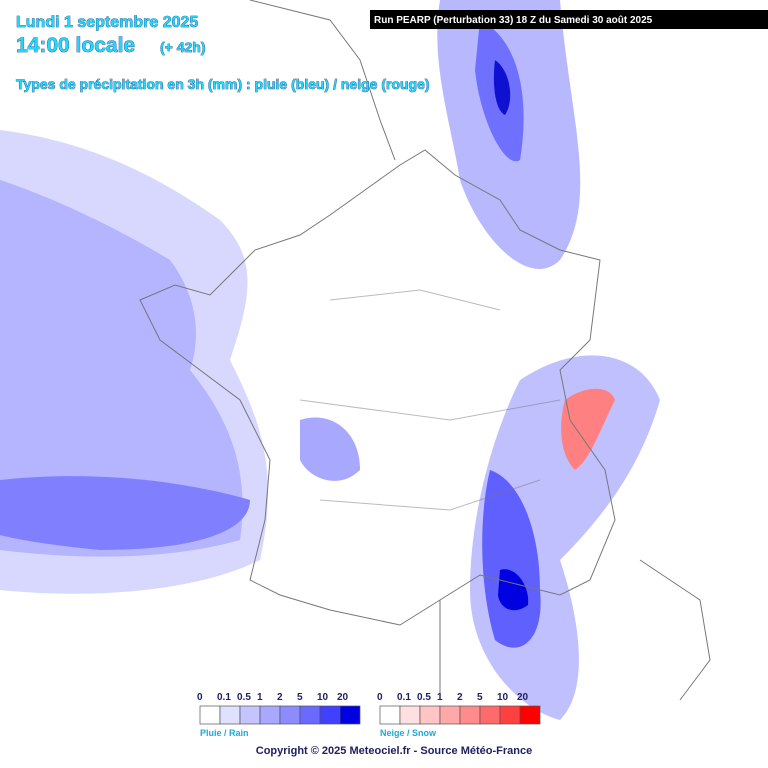 This screenshot has height=768, width=768. What do you see at coordinates (107, 22) in the screenshot?
I see `date: Lundi 1 septembre 2025` at bounding box center [107, 22].